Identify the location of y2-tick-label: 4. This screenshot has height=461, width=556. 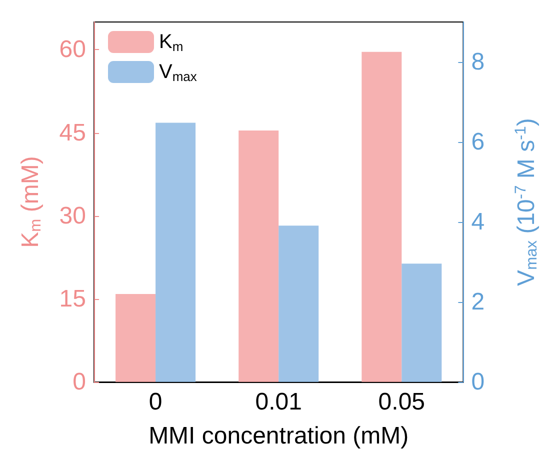
(478, 222).